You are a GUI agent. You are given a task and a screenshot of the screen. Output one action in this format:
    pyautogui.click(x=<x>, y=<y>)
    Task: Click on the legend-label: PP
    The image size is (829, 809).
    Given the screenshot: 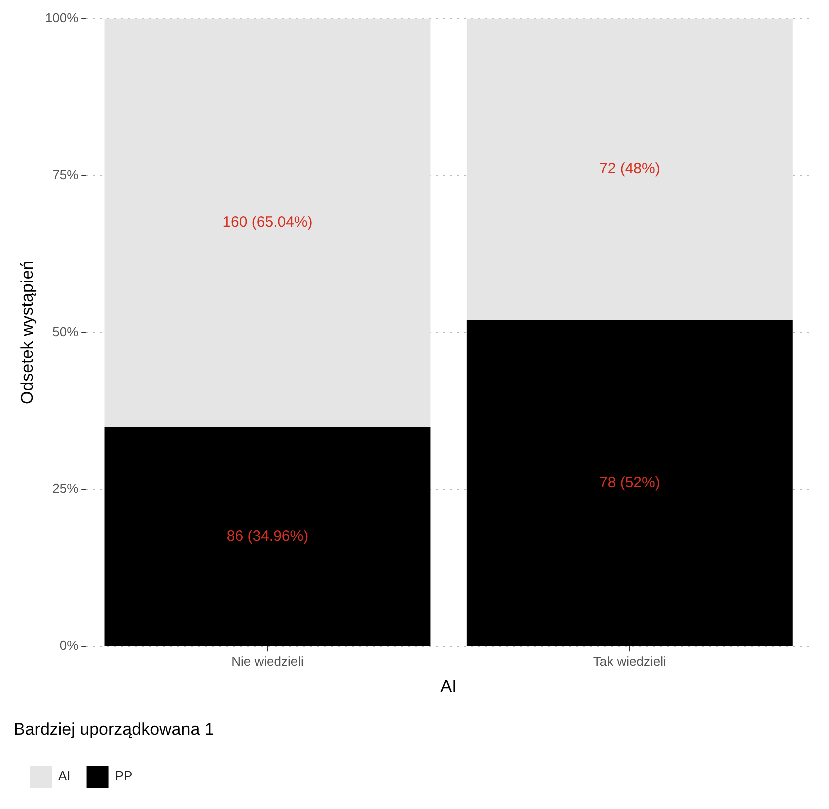 What is the action you would take?
    pyautogui.click(x=124, y=776)
    